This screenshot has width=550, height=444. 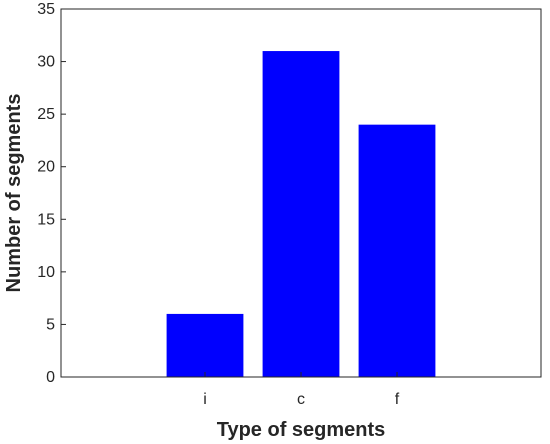 What do you see at coordinates (46, 114) in the screenshot?
I see `y-tick-label: 25` at bounding box center [46, 114].